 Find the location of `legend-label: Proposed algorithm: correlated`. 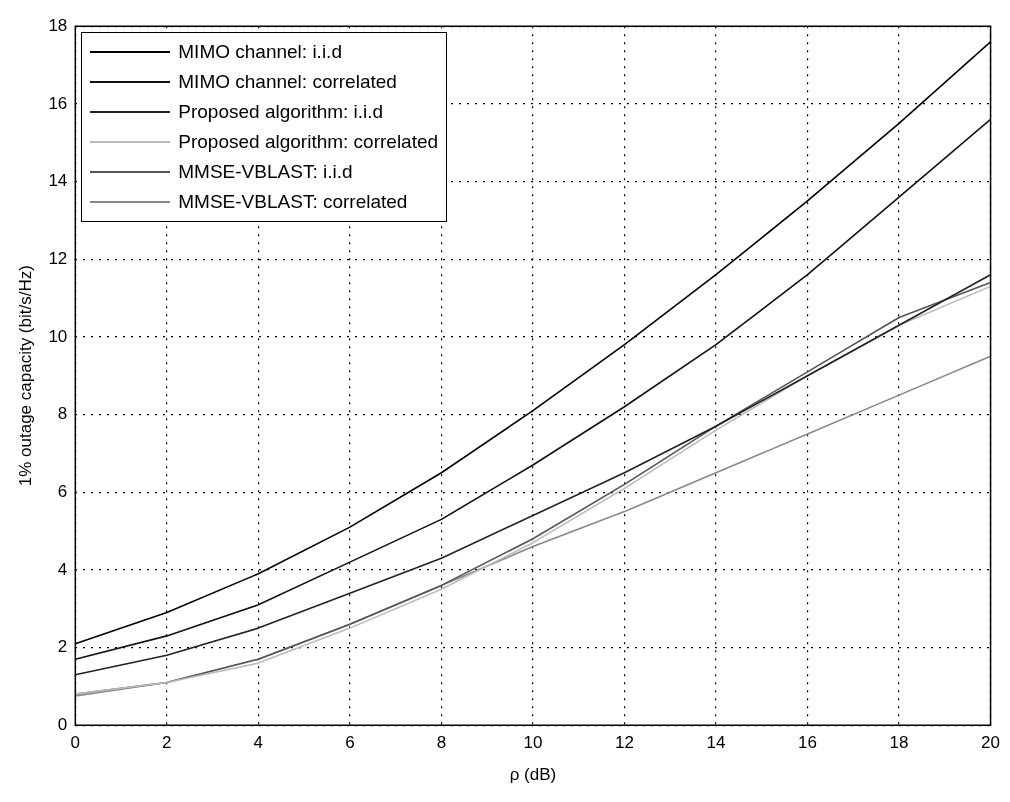

legend-label: Proposed algorithm: correlated is located at coordinates (308, 142).